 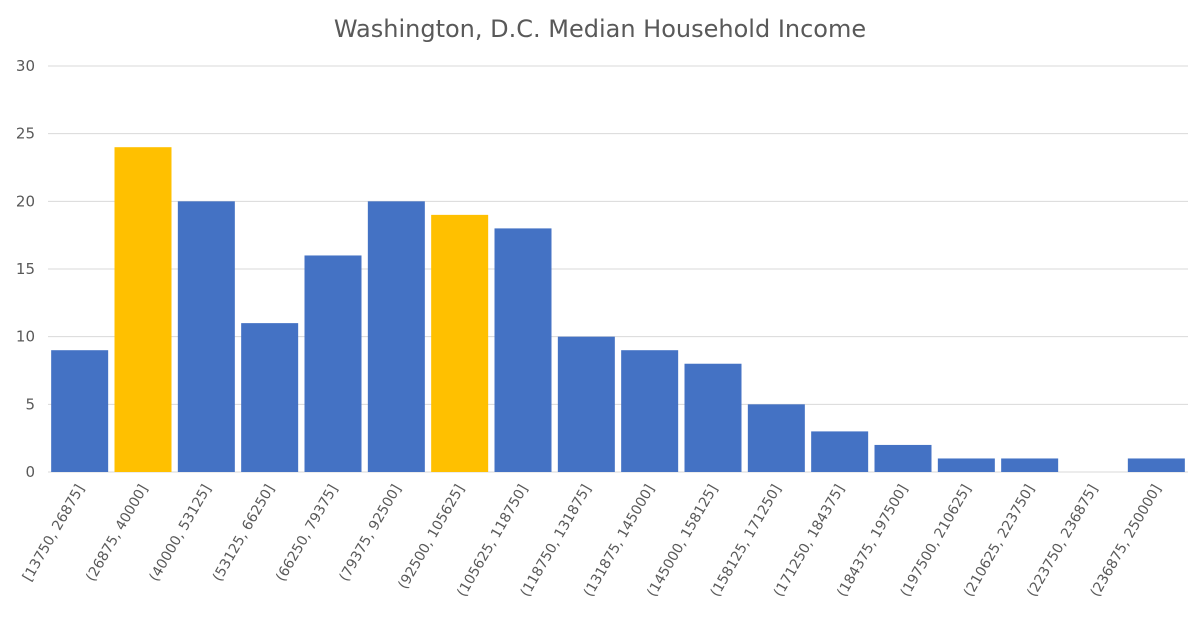 I want to click on x-category-label: (145000, 158125], so click(x=682, y=541).